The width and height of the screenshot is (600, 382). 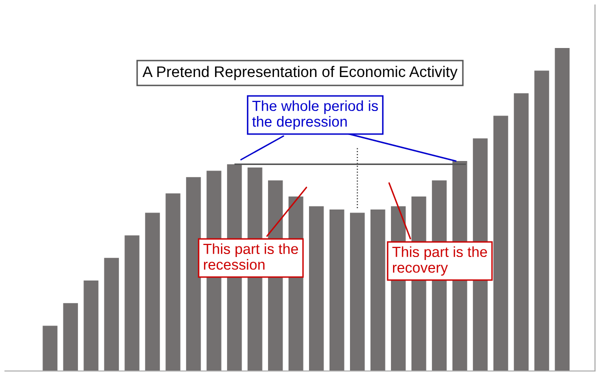 I want to click on annotation: This part is the recovery, so click(x=439, y=261).